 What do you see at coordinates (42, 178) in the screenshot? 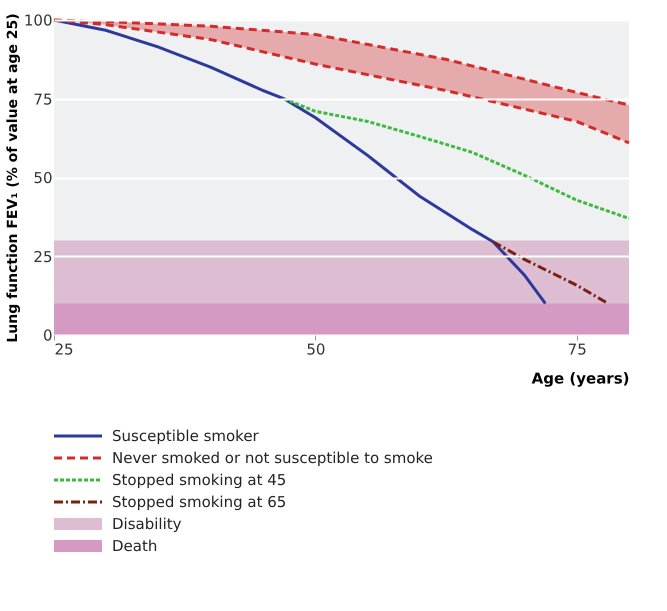
I see `y-tick-label: 50` at bounding box center [42, 178].